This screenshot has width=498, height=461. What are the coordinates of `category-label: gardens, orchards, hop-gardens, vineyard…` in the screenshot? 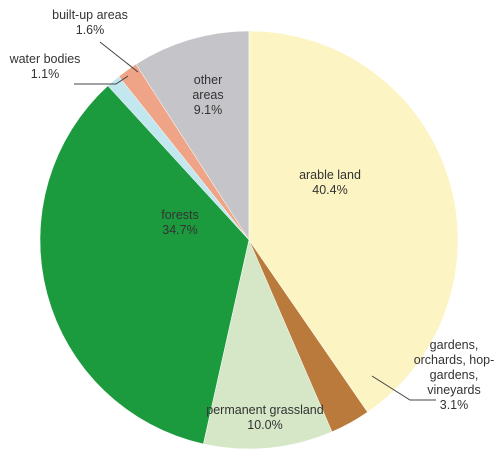 It's located at (454, 367).